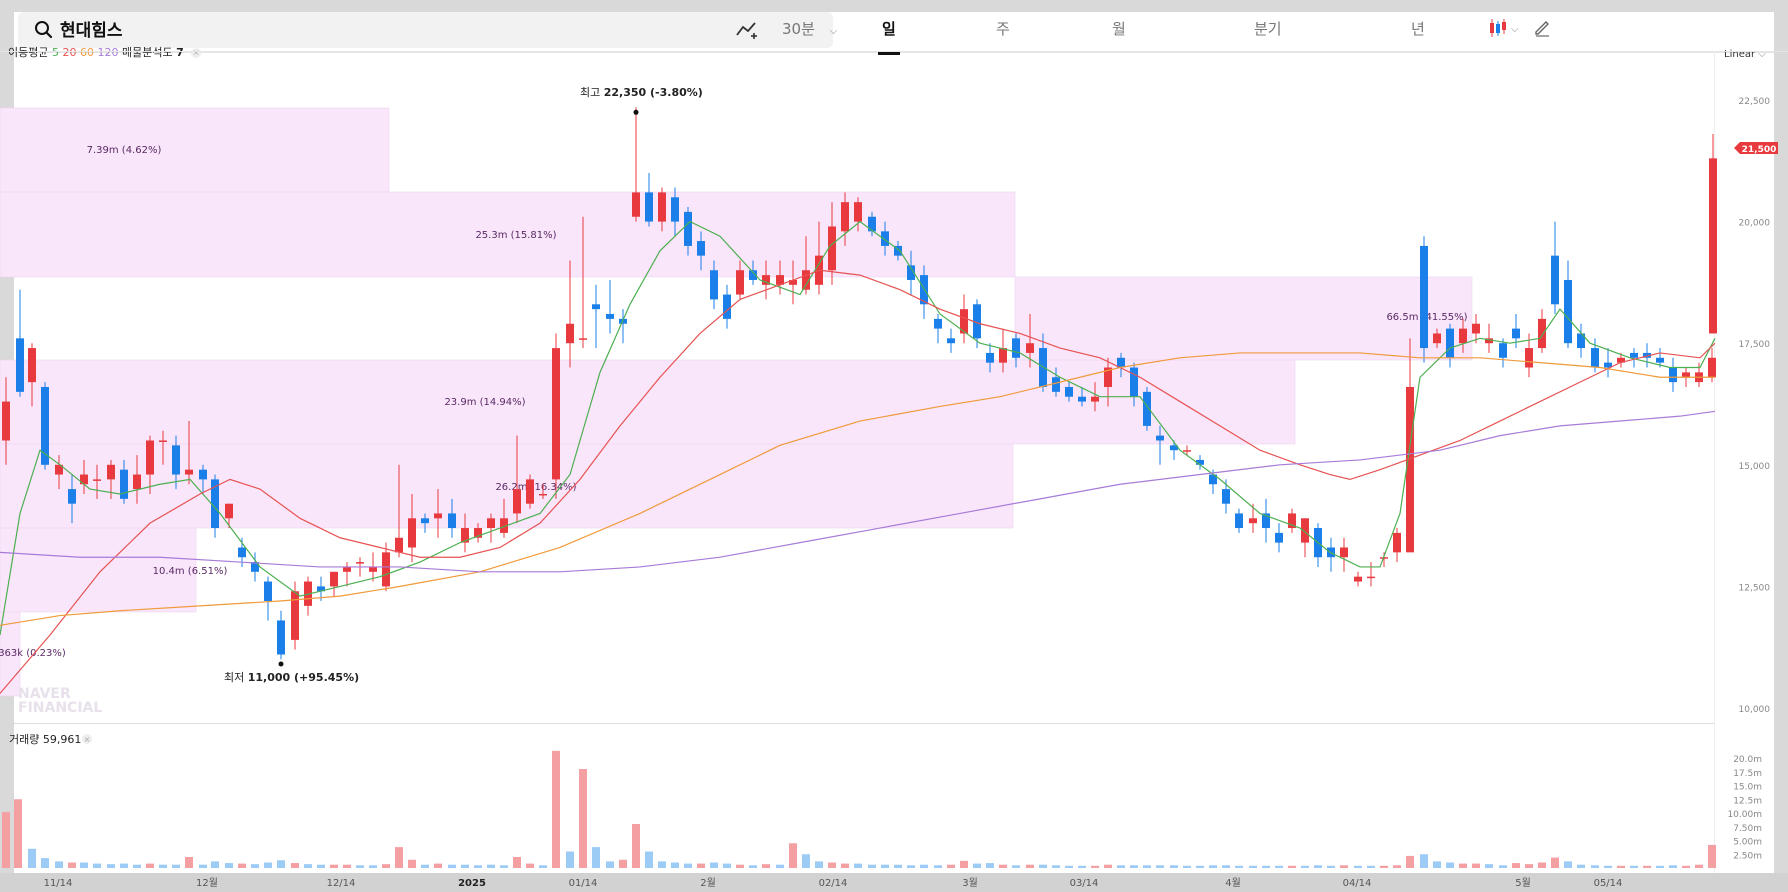 This screenshot has width=1788, height=892. Describe the element at coordinates (425, 30) in the screenshot. I see `stock-search-box: 현대힘스` at that location.